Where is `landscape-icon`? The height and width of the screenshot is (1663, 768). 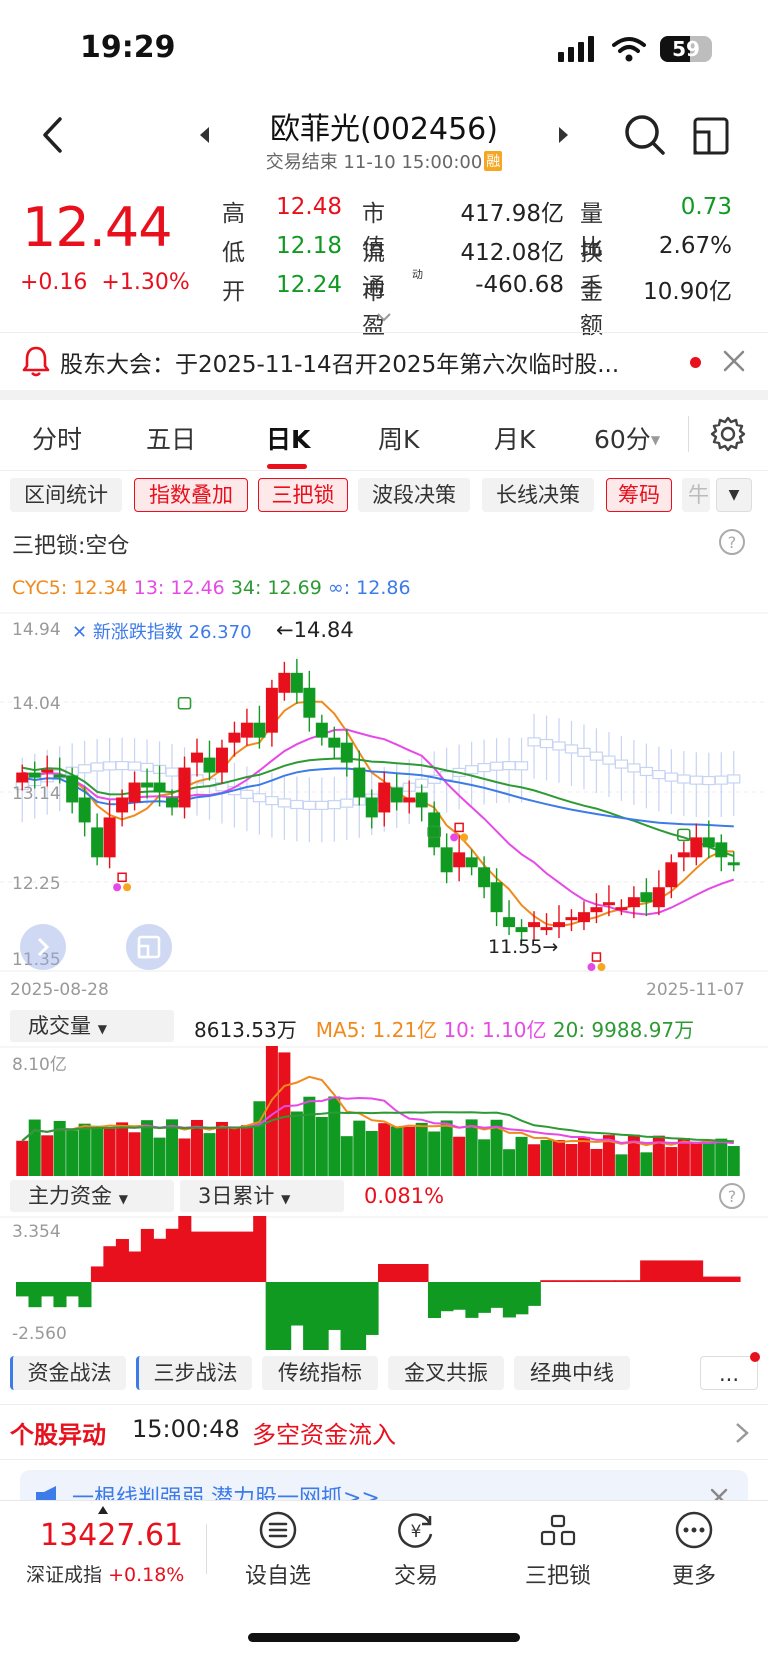
landscape-icon is located at coordinates (711, 136).